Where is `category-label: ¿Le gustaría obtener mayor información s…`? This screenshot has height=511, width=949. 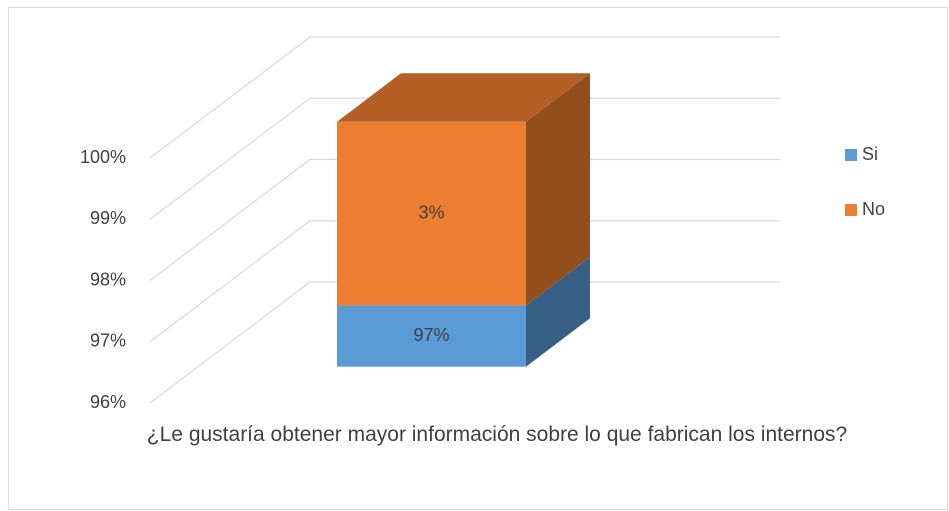 category-label: ¿Le gustaría obtener mayor información s… is located at coordinates (497, 434).